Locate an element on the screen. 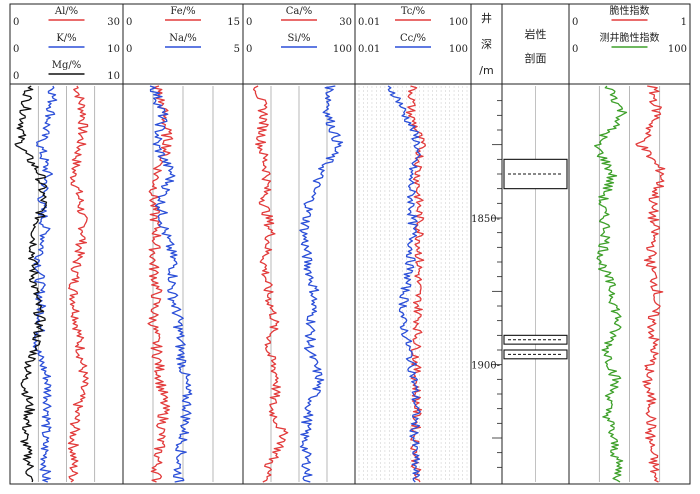  range-max-label: 5 is located at coordinates (237, 49).